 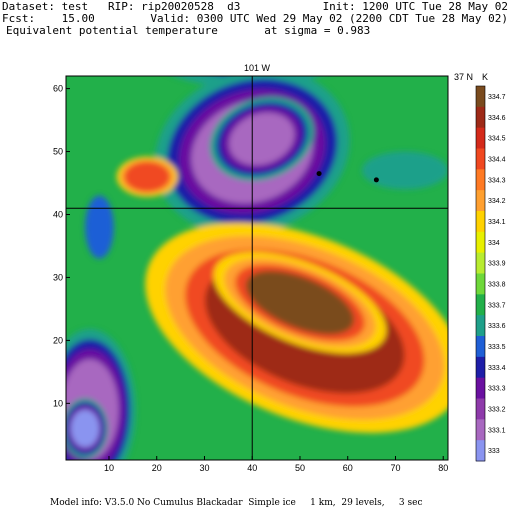 I want to click on colorbar-label-1: 334.6, so click(x=497, y=118).